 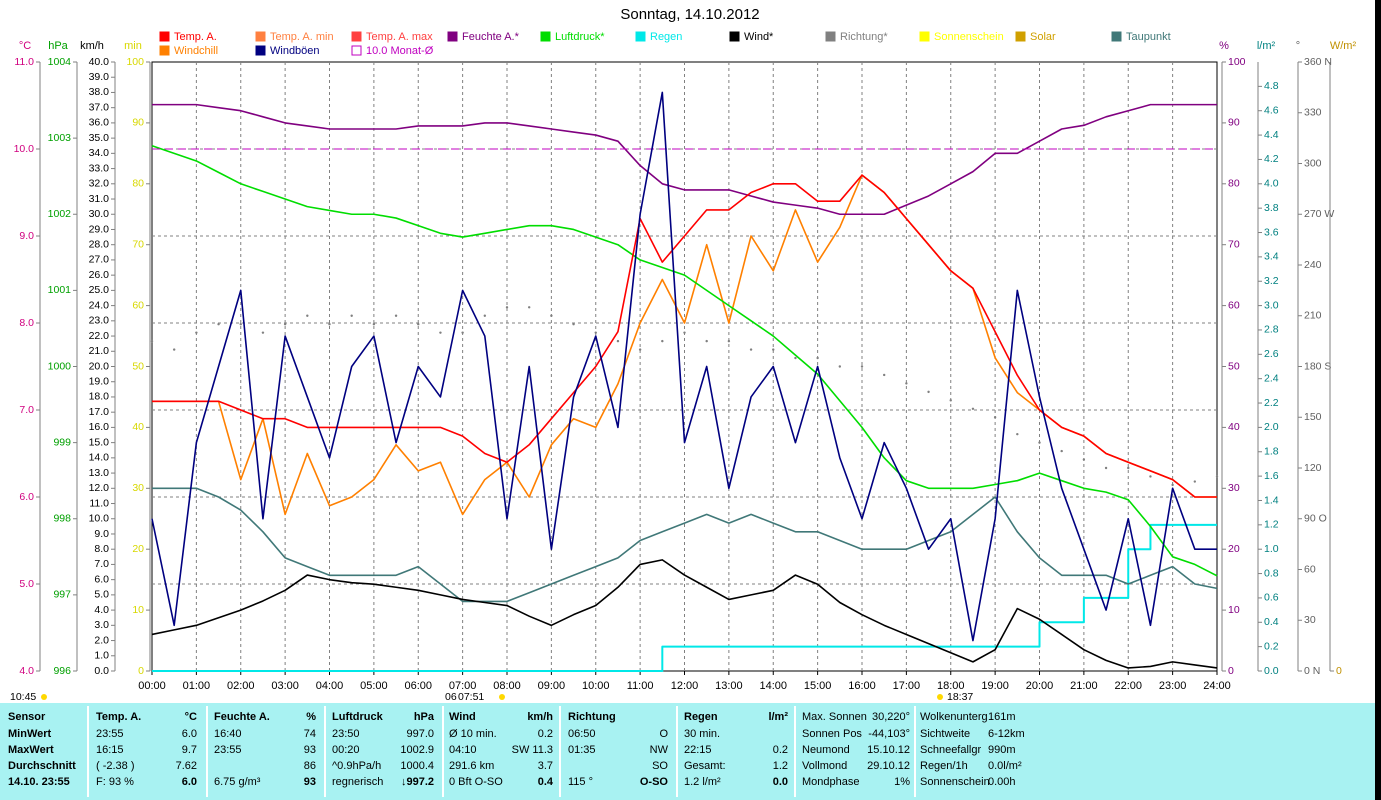 I want to click on legend-label: Wind*, so click(x=759, y=37).